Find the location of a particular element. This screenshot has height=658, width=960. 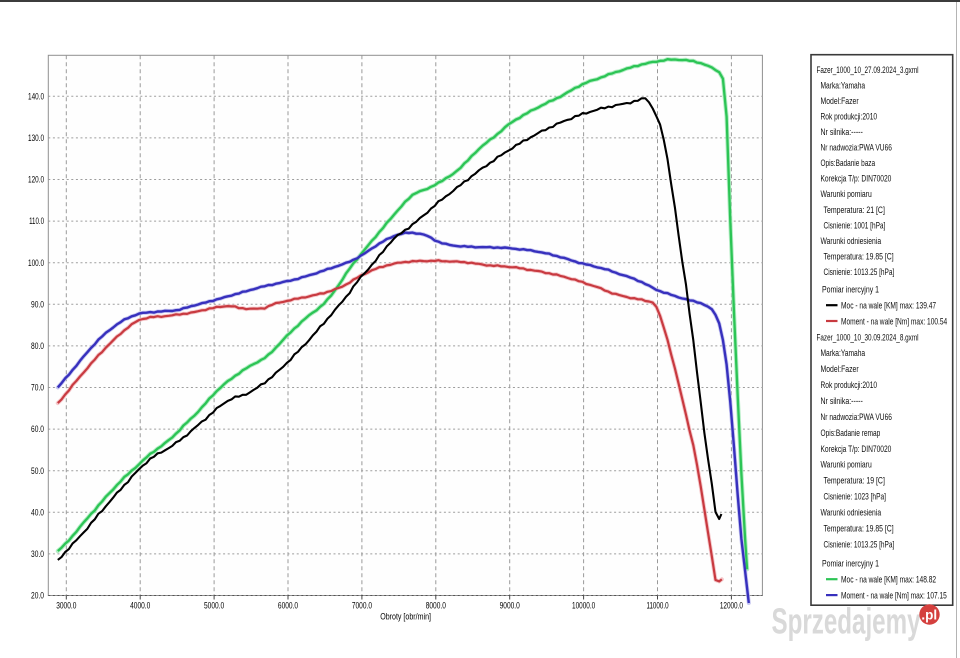

svg-text: 10000.0 is located at coordinates (584, 605).